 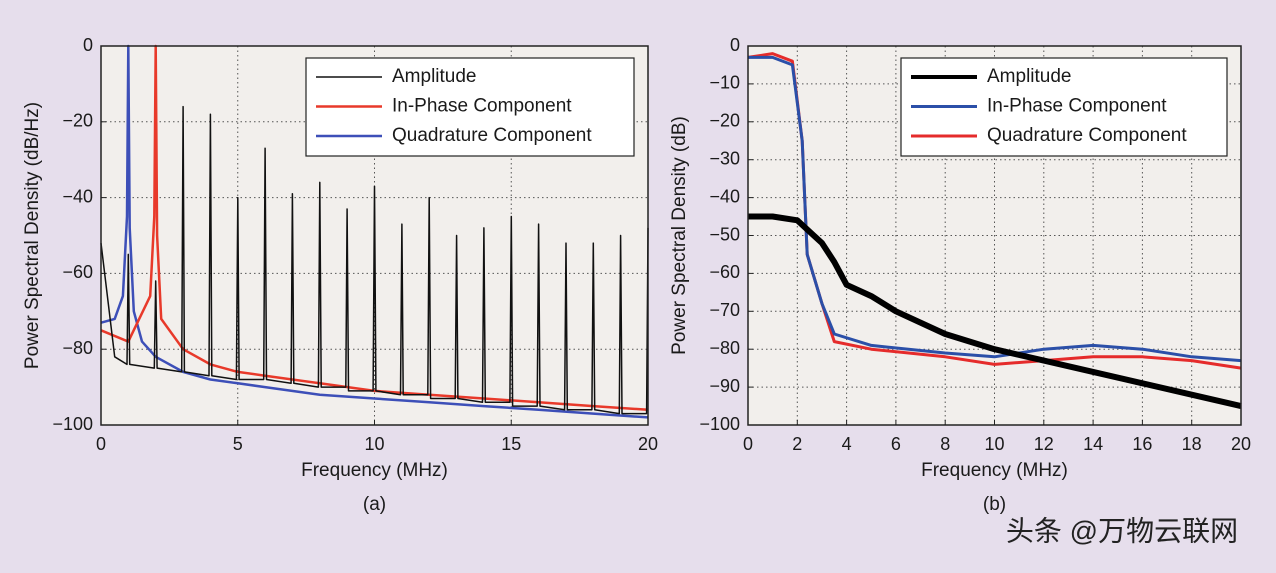 What do you see at coordinates (238, 444) in the screenshot?
I see `x-tick-label: 5` at bounding box center [238, 444].